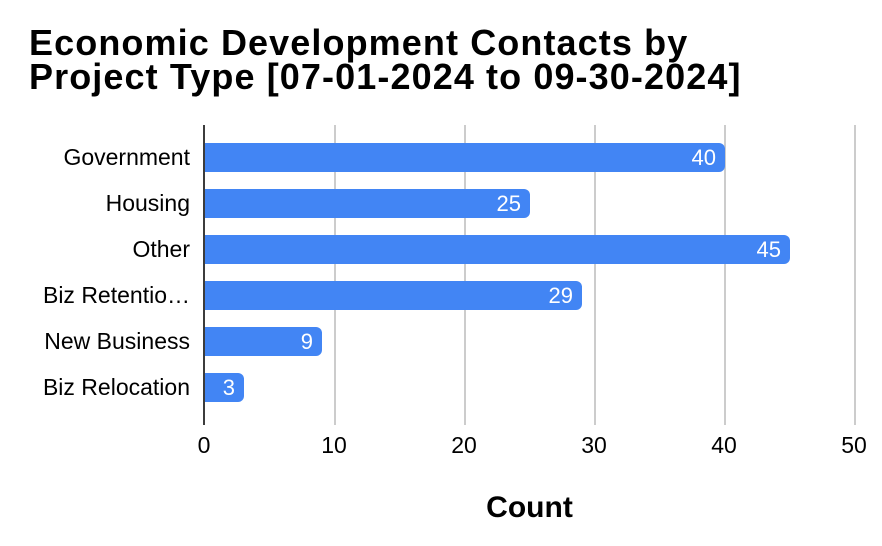 Image resolution: width=882 pixels, height=546 pixels. I want to click on bar-1: 25, so click(367, 203).